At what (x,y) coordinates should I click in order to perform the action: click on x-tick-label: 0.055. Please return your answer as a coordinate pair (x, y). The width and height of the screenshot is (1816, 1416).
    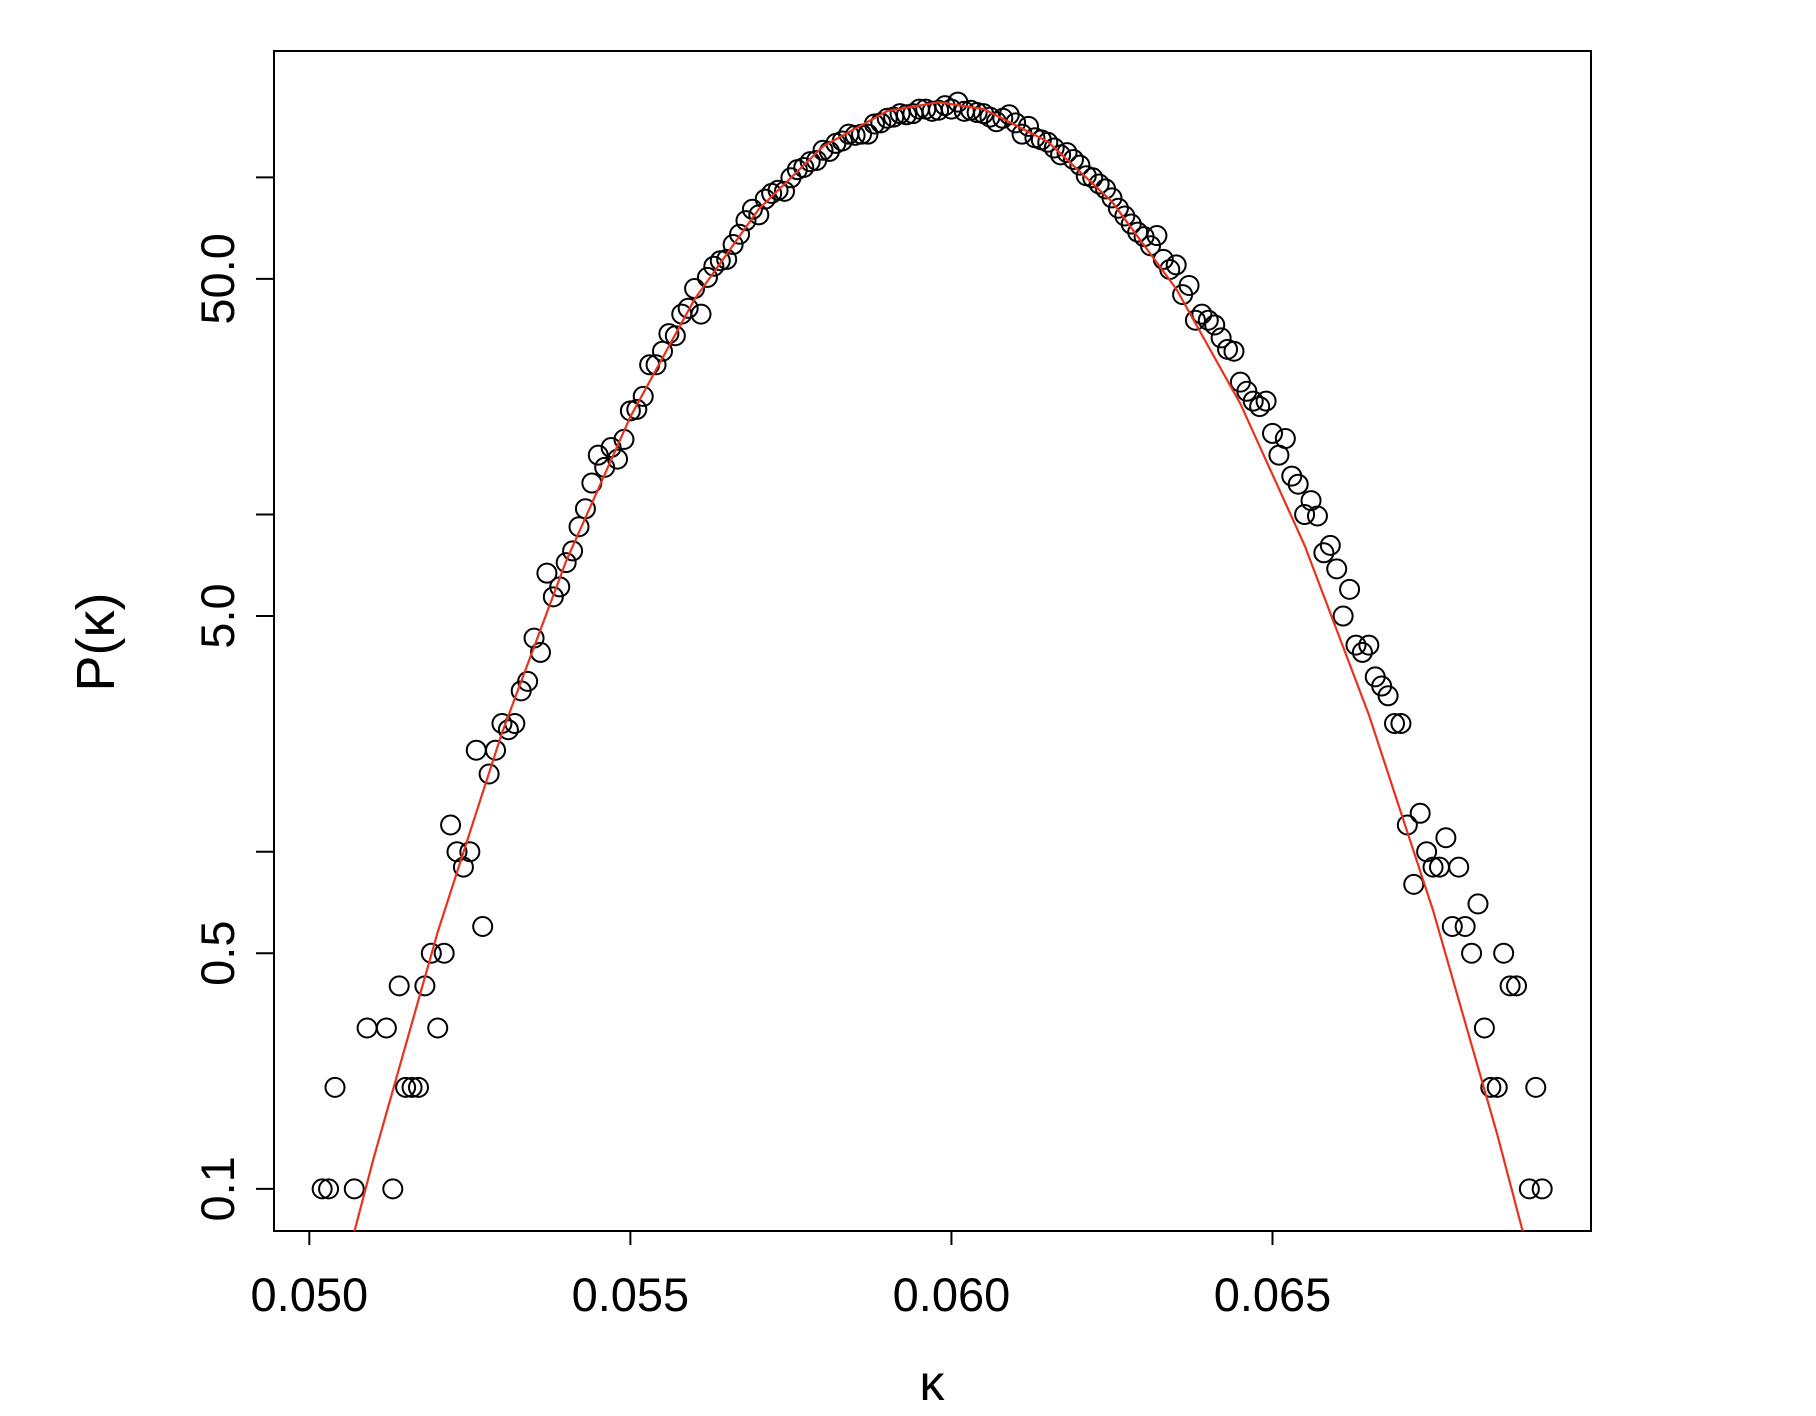
    Looking at the image, I should click on (631, 1294).